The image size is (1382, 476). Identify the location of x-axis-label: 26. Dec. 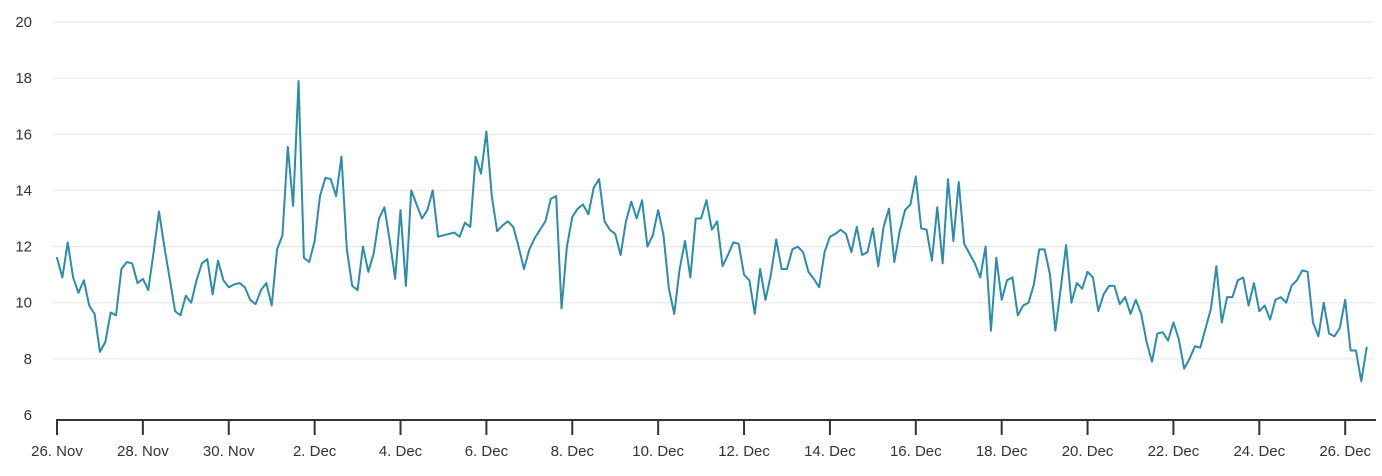
(1345, 451).